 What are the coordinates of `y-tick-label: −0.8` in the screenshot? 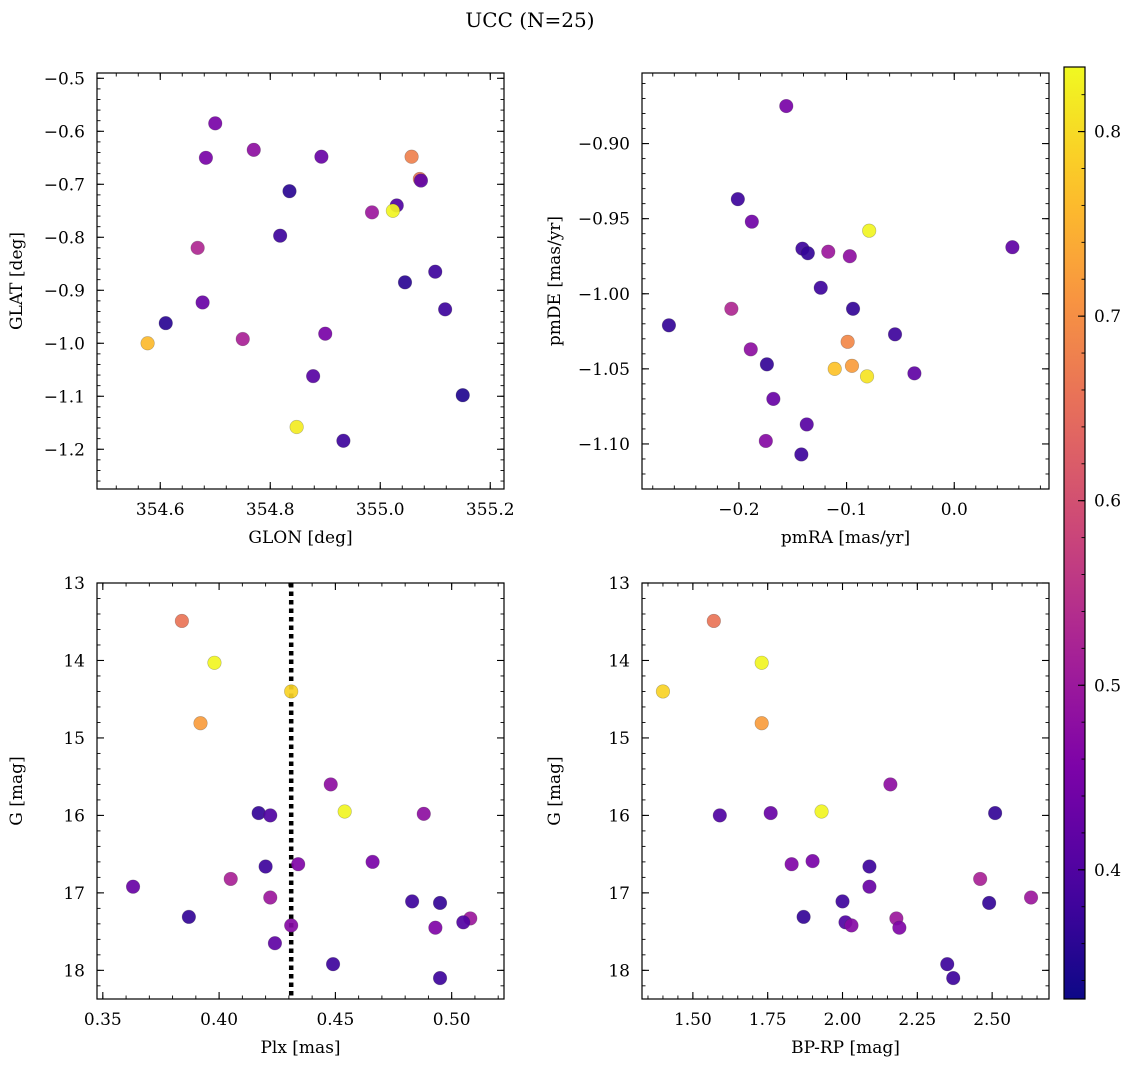 It's located at (64, 238).